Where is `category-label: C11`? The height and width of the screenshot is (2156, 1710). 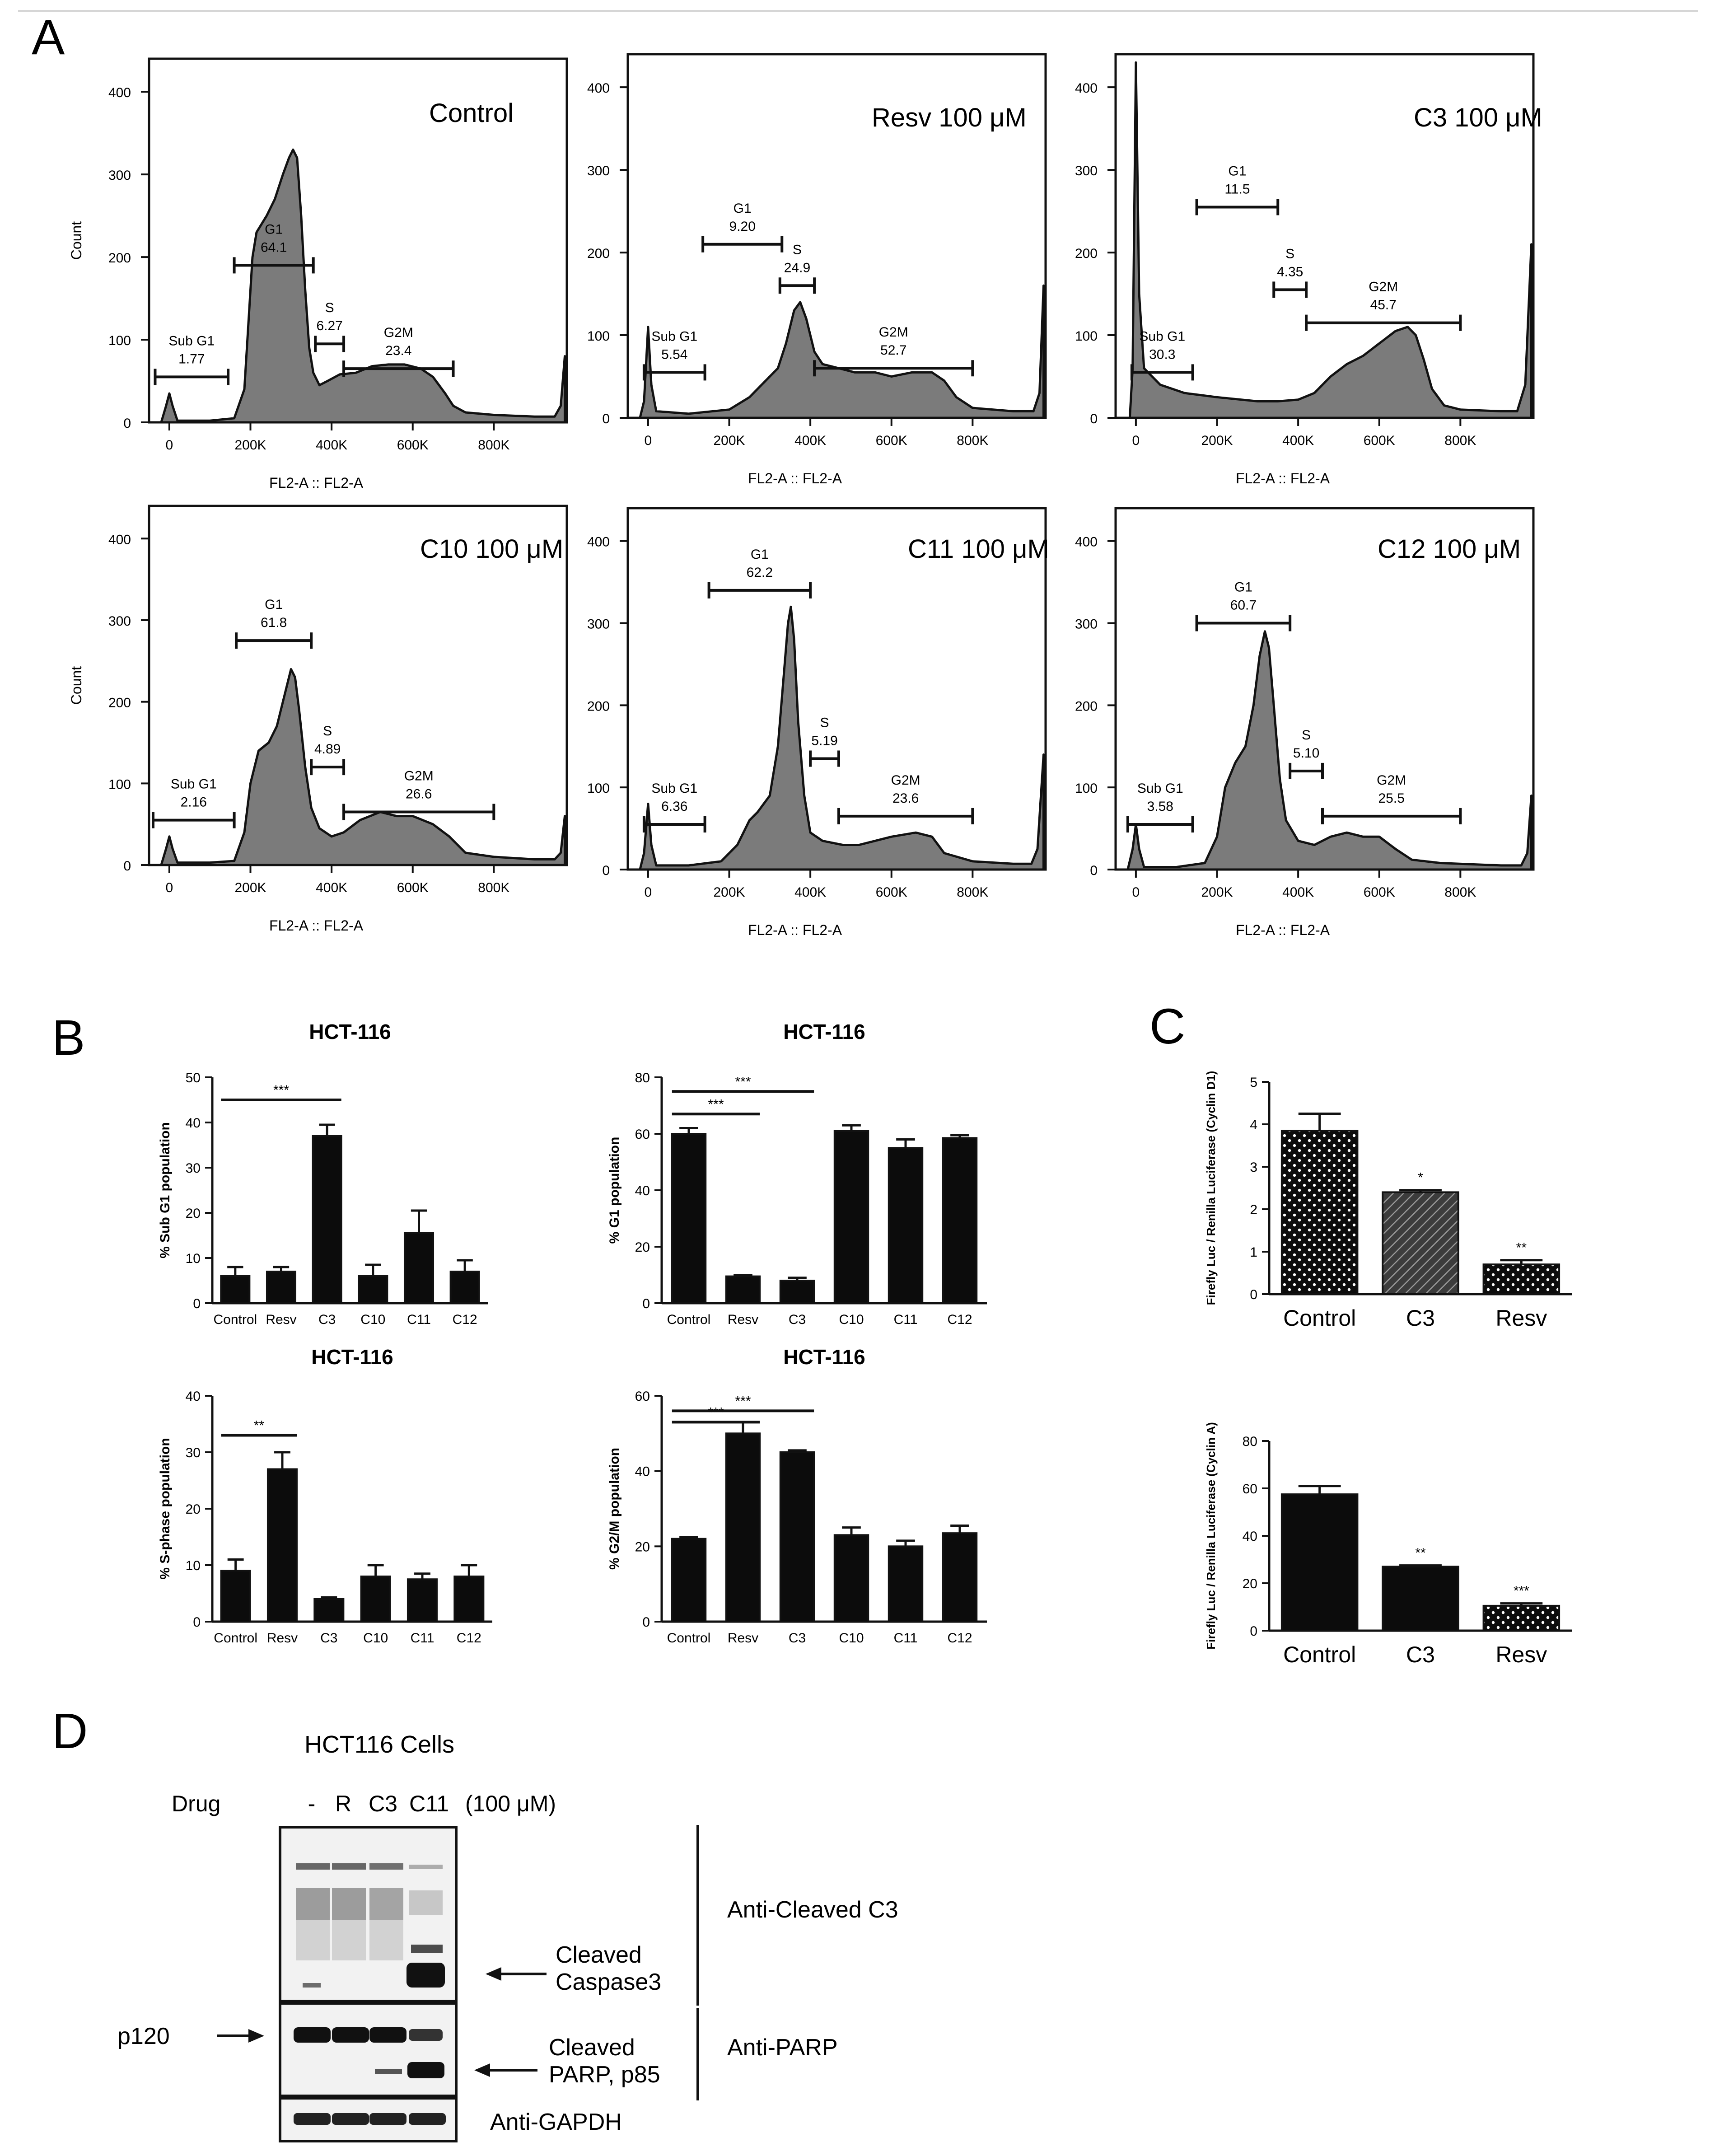 category-label: C11 is located at coordinates (906, 1638).